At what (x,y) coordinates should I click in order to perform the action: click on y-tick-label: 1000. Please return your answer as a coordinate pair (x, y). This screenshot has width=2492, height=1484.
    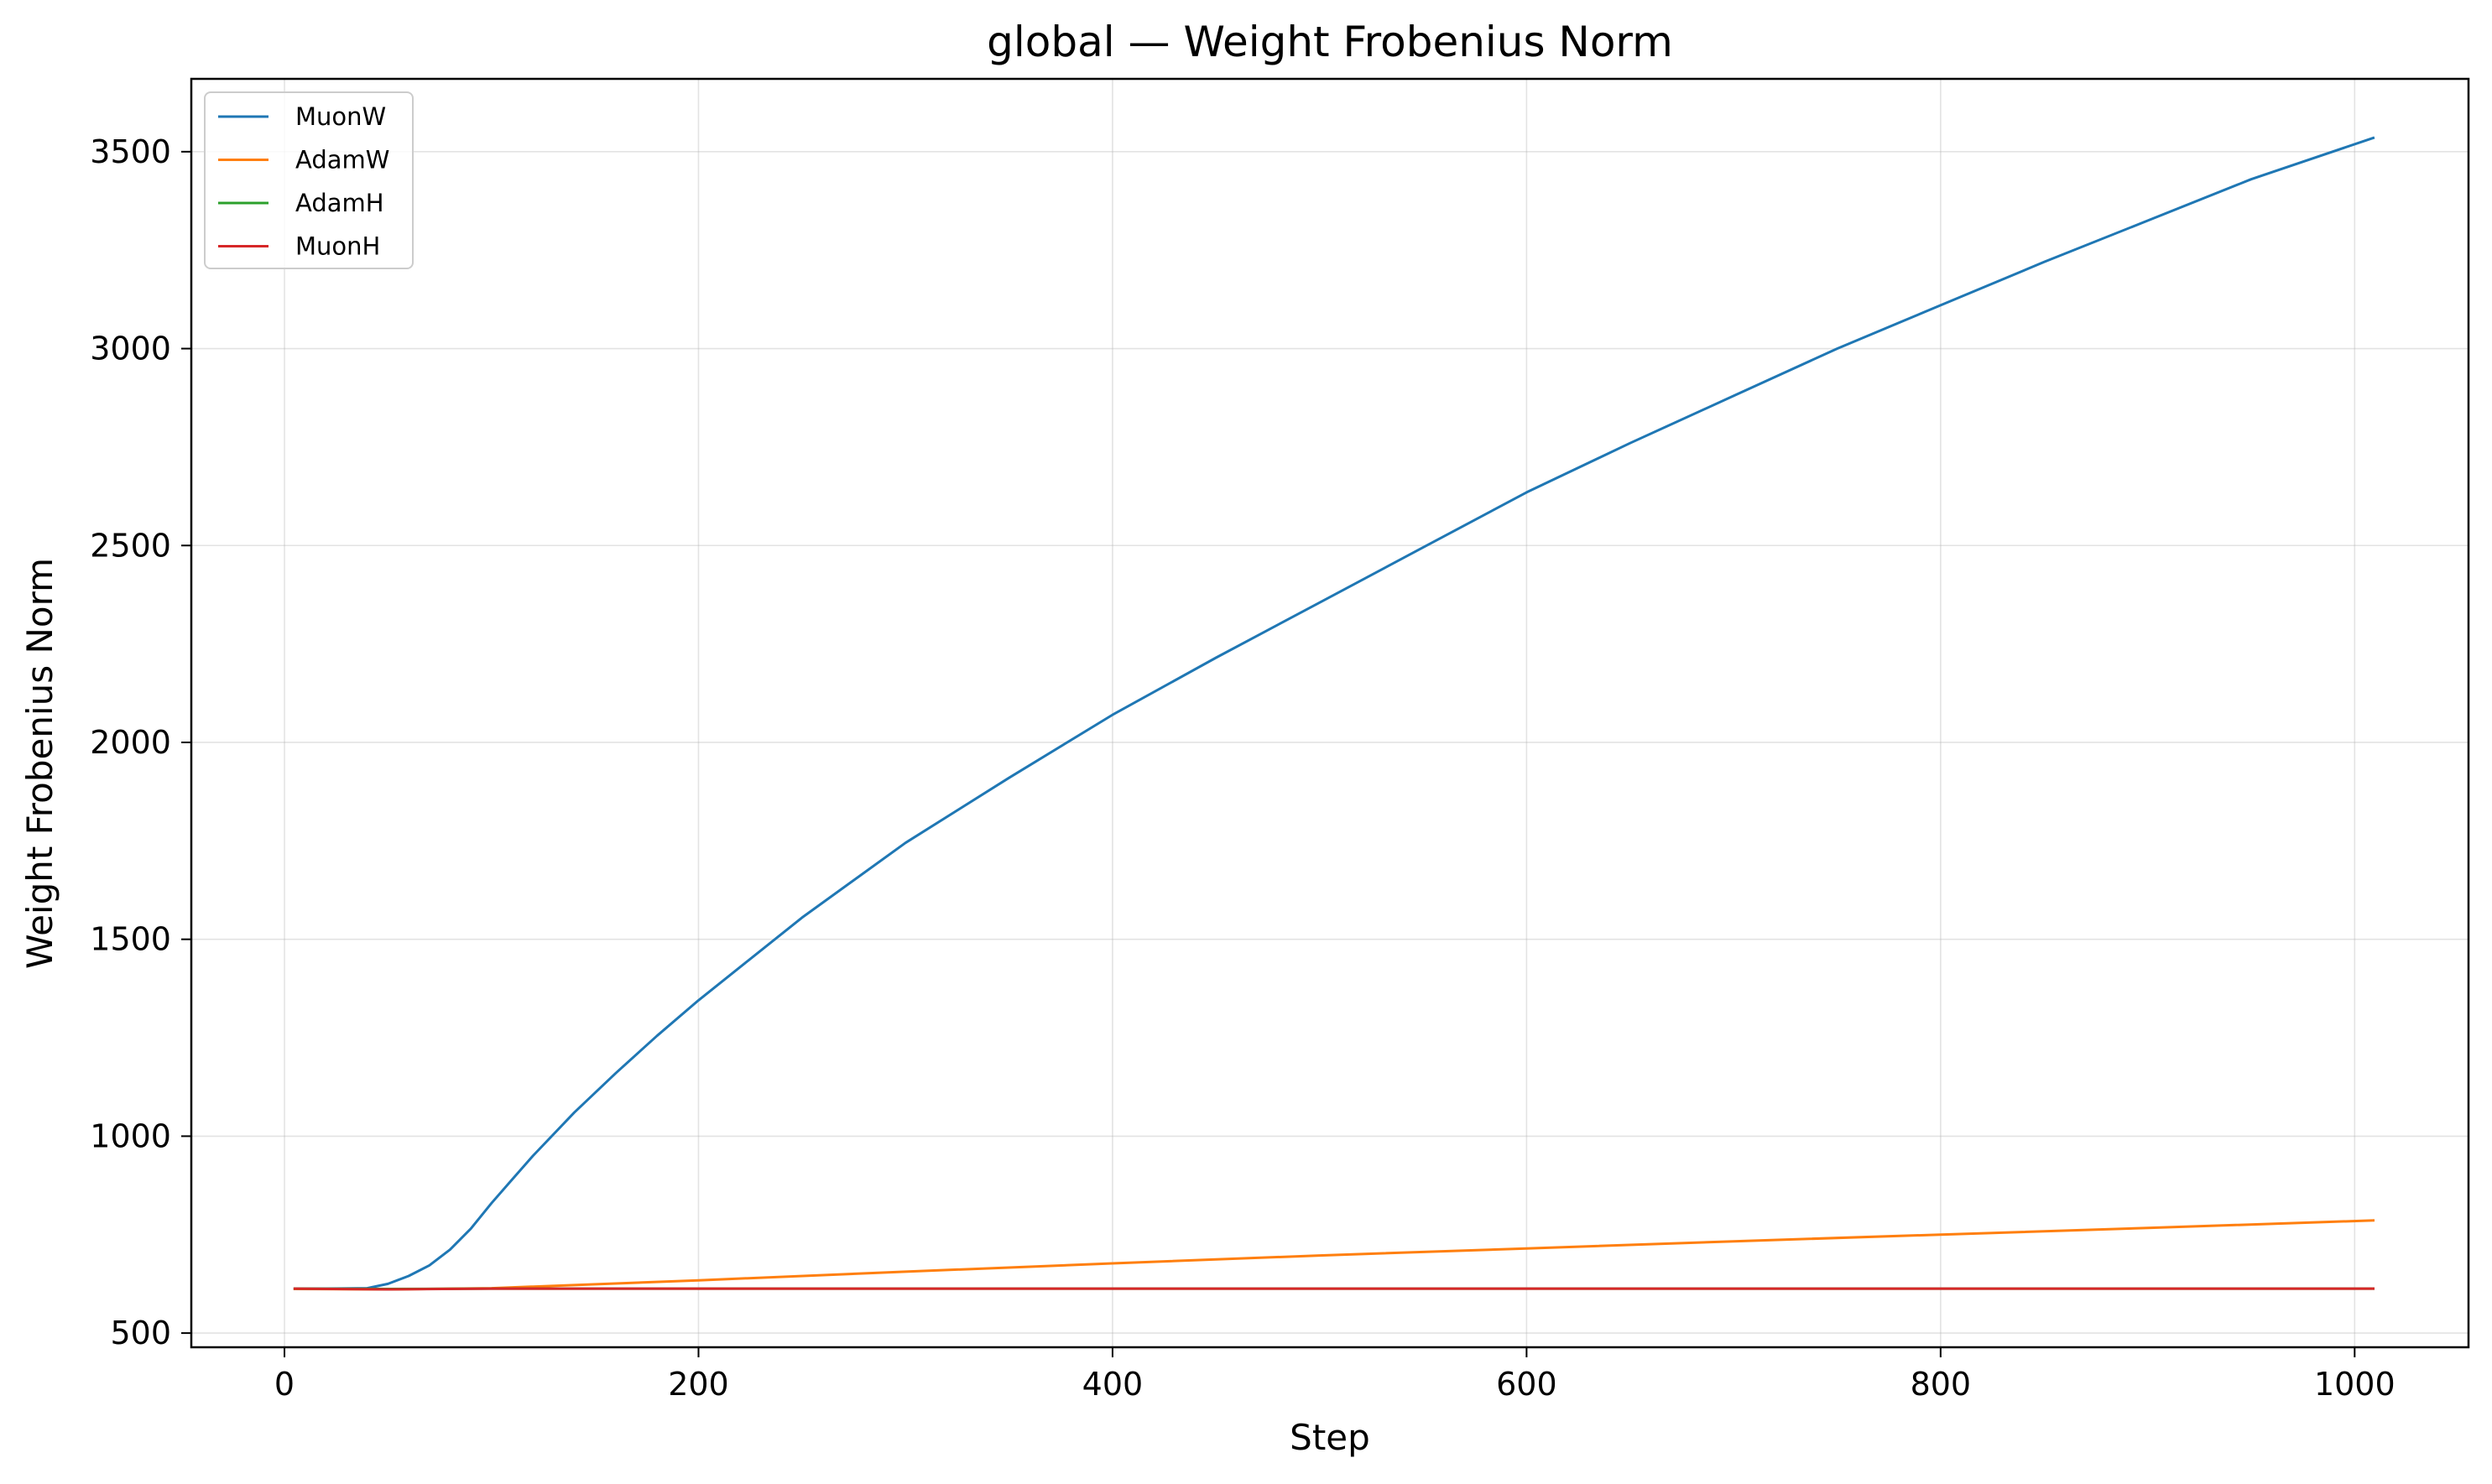
    Looking at the image, I should click on (130, 1135).